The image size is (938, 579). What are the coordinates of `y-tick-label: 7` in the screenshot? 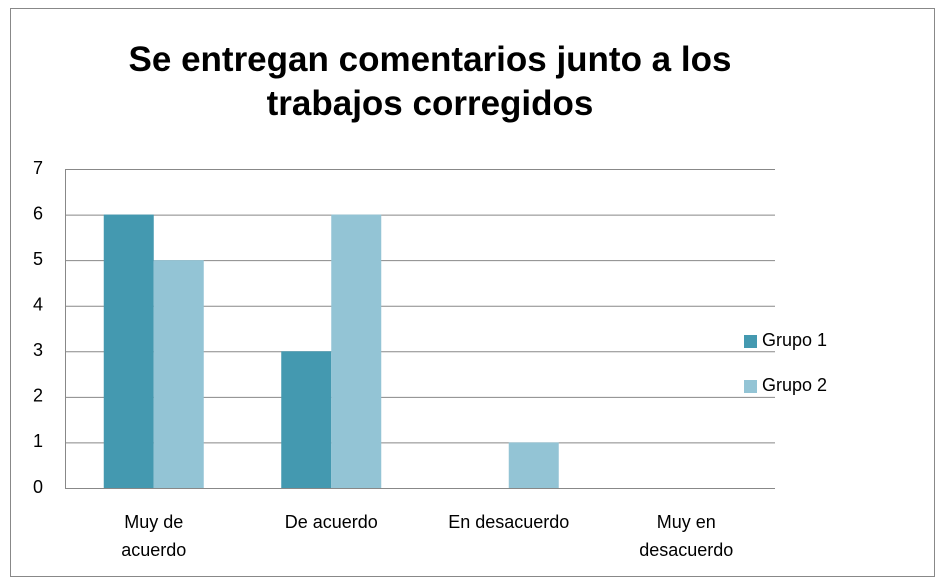 It's located at (38, 168).